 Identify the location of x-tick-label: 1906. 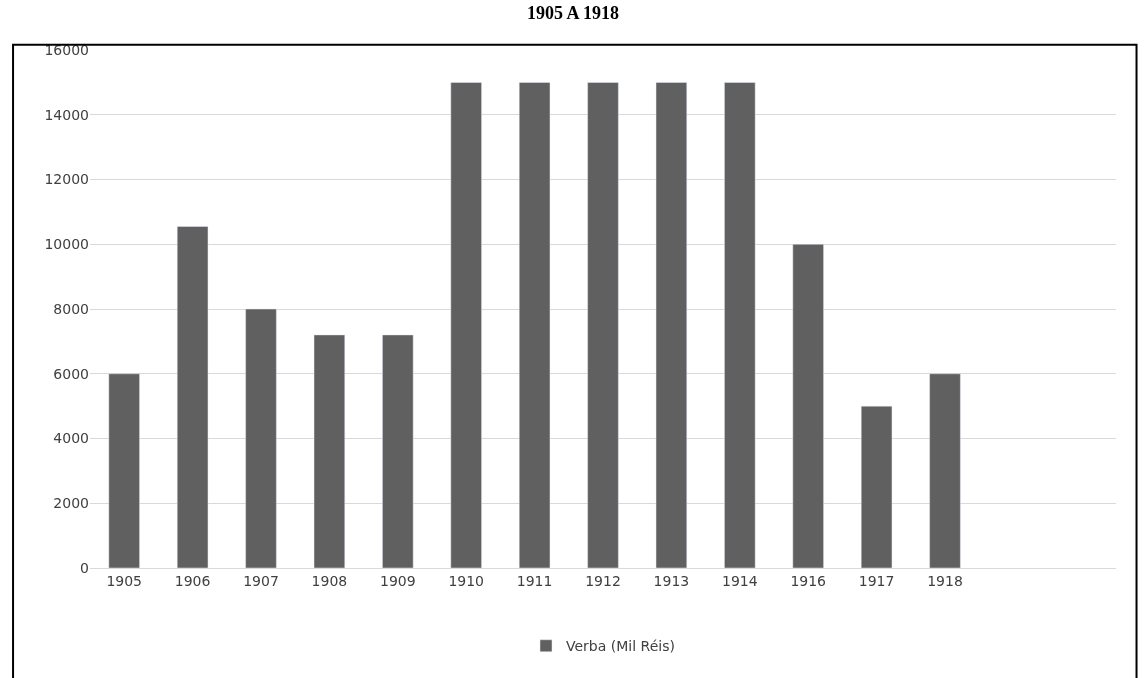
(192, 580).